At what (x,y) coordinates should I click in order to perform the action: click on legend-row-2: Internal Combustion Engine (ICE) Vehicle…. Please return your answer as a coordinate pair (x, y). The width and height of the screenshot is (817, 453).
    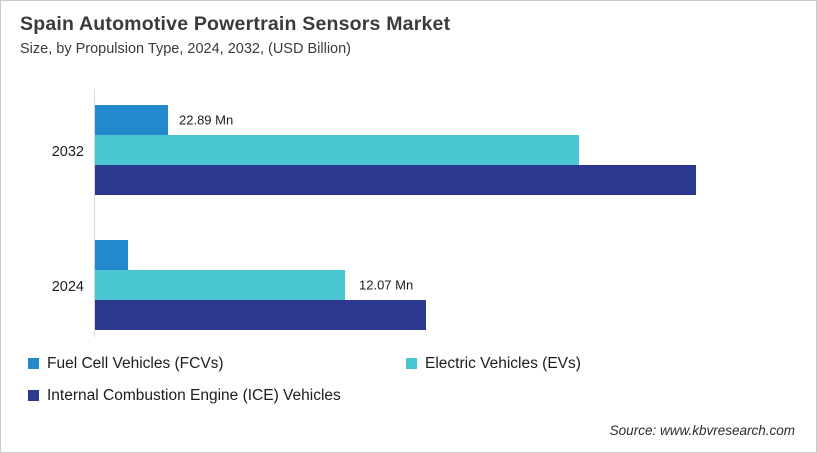
    Looking at the image, I should click on (413, 398).